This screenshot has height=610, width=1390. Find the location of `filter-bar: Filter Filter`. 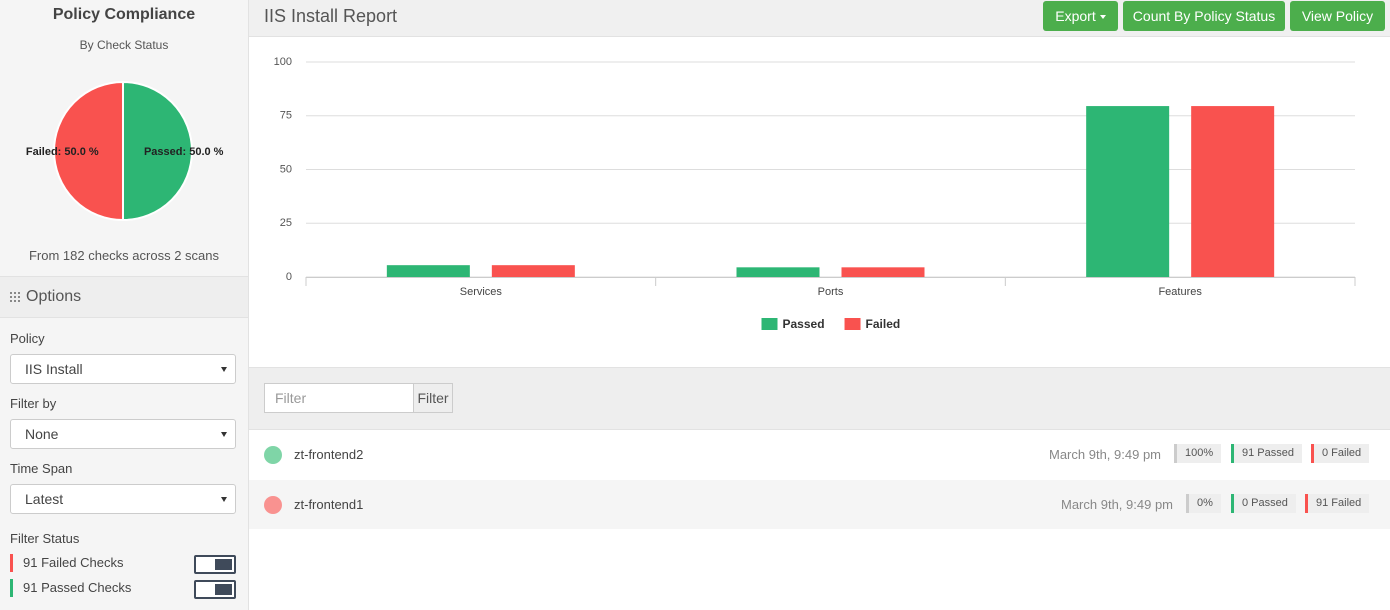

filter-bar: Filter Filter is located at coordinates (819, 398).